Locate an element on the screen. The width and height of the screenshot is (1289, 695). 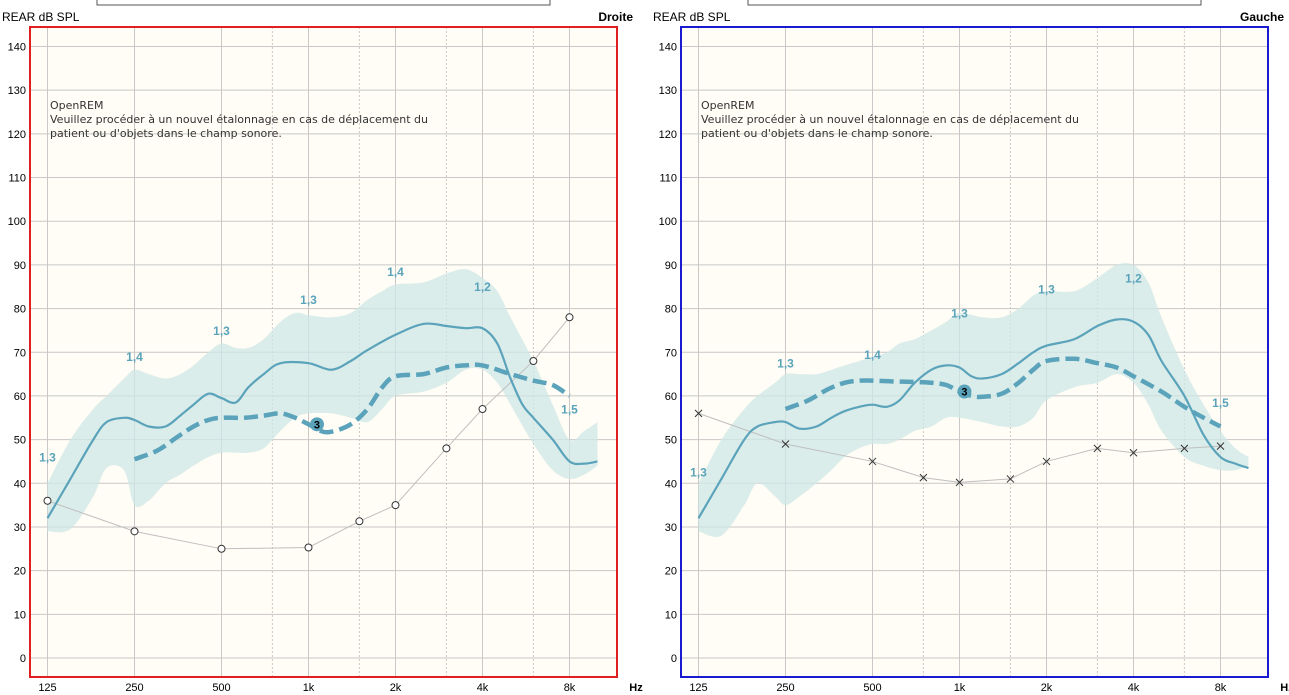
y-tick-label: 110 is located at coordinates (668, 179).